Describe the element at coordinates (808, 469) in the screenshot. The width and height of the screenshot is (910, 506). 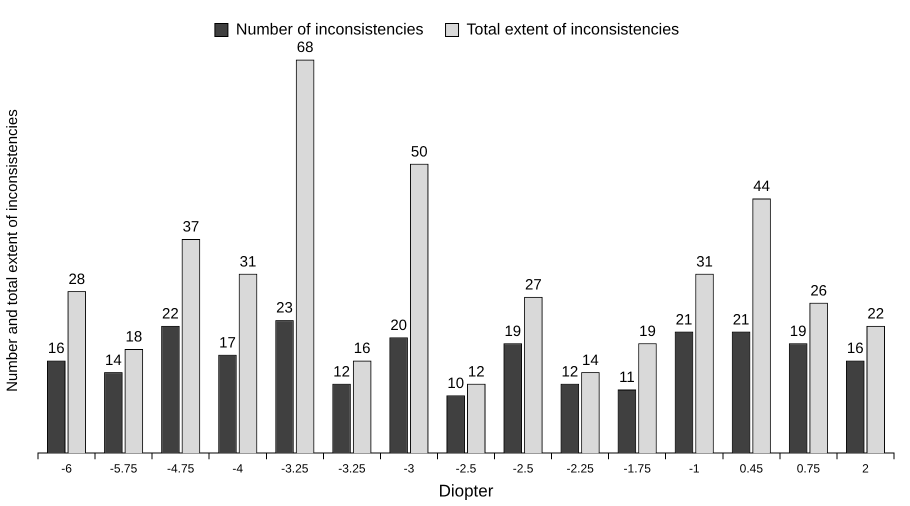
I see `x-tick-label: 0.75` at that location.